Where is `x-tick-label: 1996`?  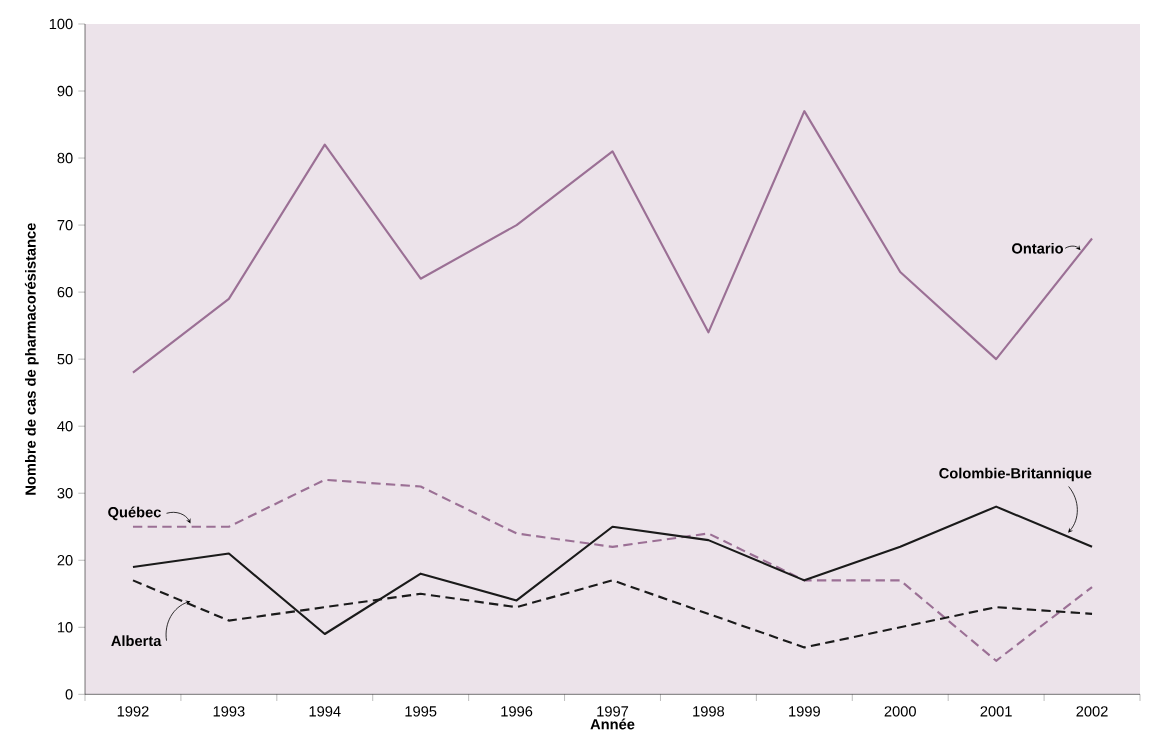
x-tick-label: 1996 is located at coordinates (517, 711).